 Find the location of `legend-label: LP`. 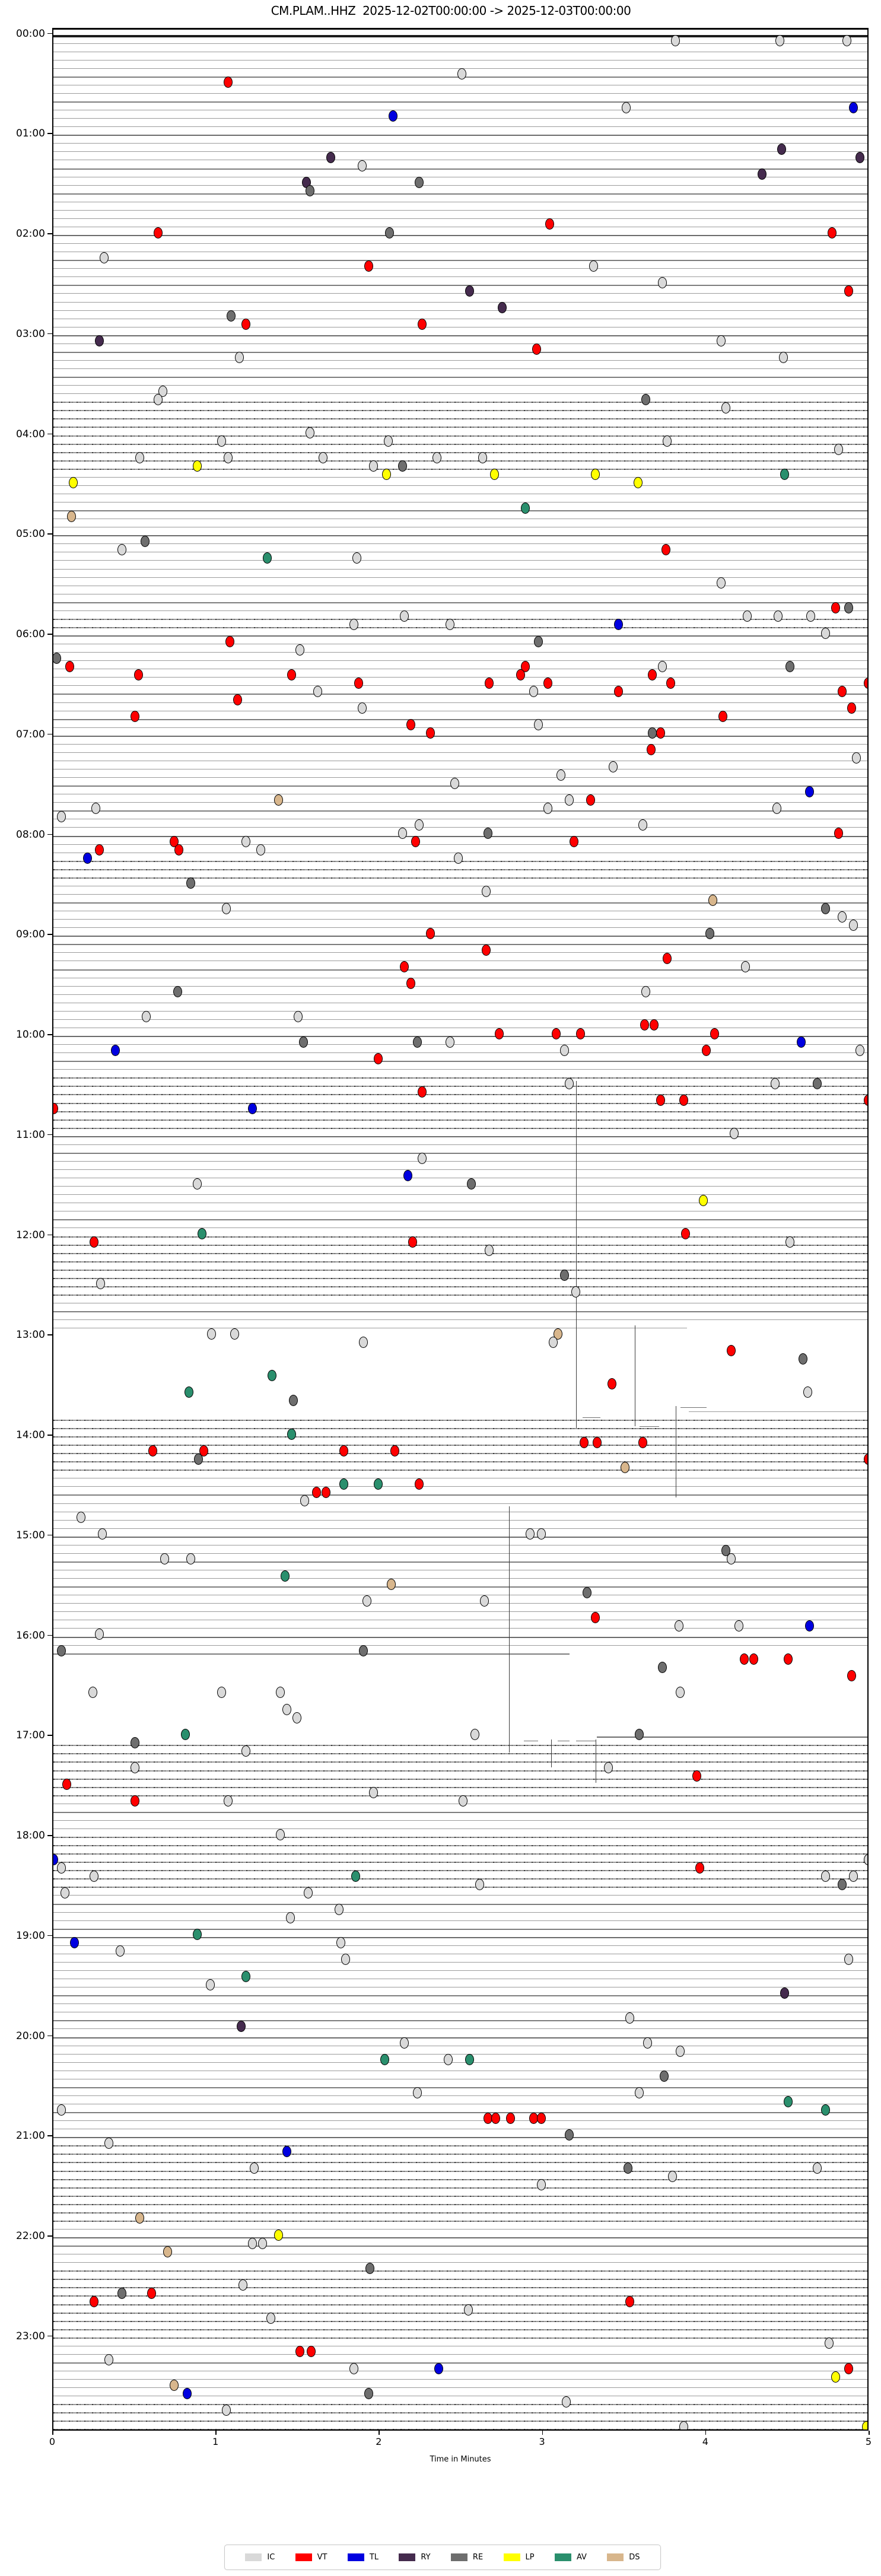

legend-label: LP is located at coordinates (530, 2557).